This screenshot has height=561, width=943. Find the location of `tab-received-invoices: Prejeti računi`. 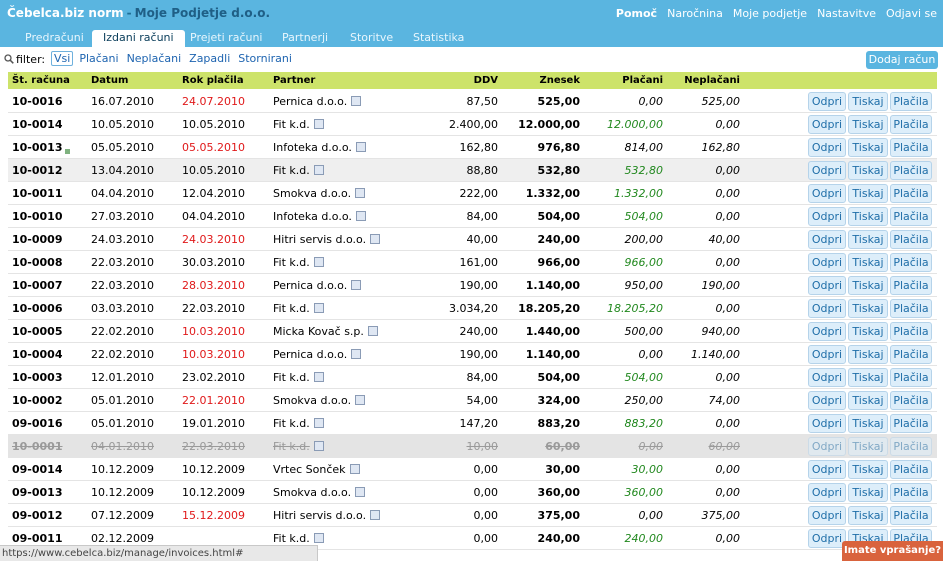

tab-received-invoices: Prejeti računi is located at coordinates (226, 37).